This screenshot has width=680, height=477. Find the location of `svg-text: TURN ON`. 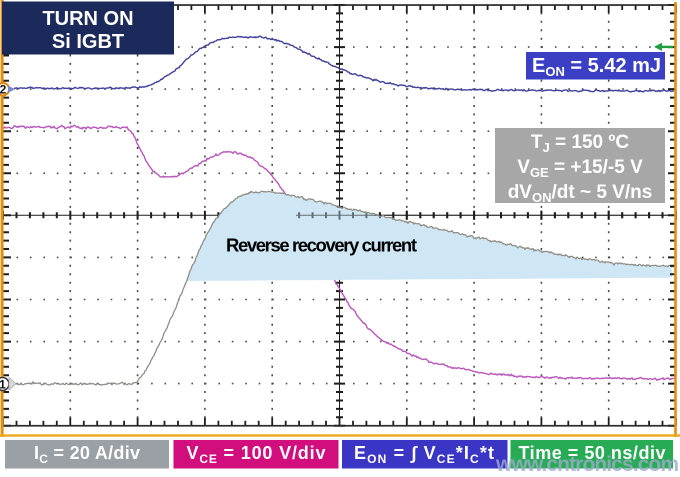

svg-text: TURN ON is located at coordinates (87, 19).